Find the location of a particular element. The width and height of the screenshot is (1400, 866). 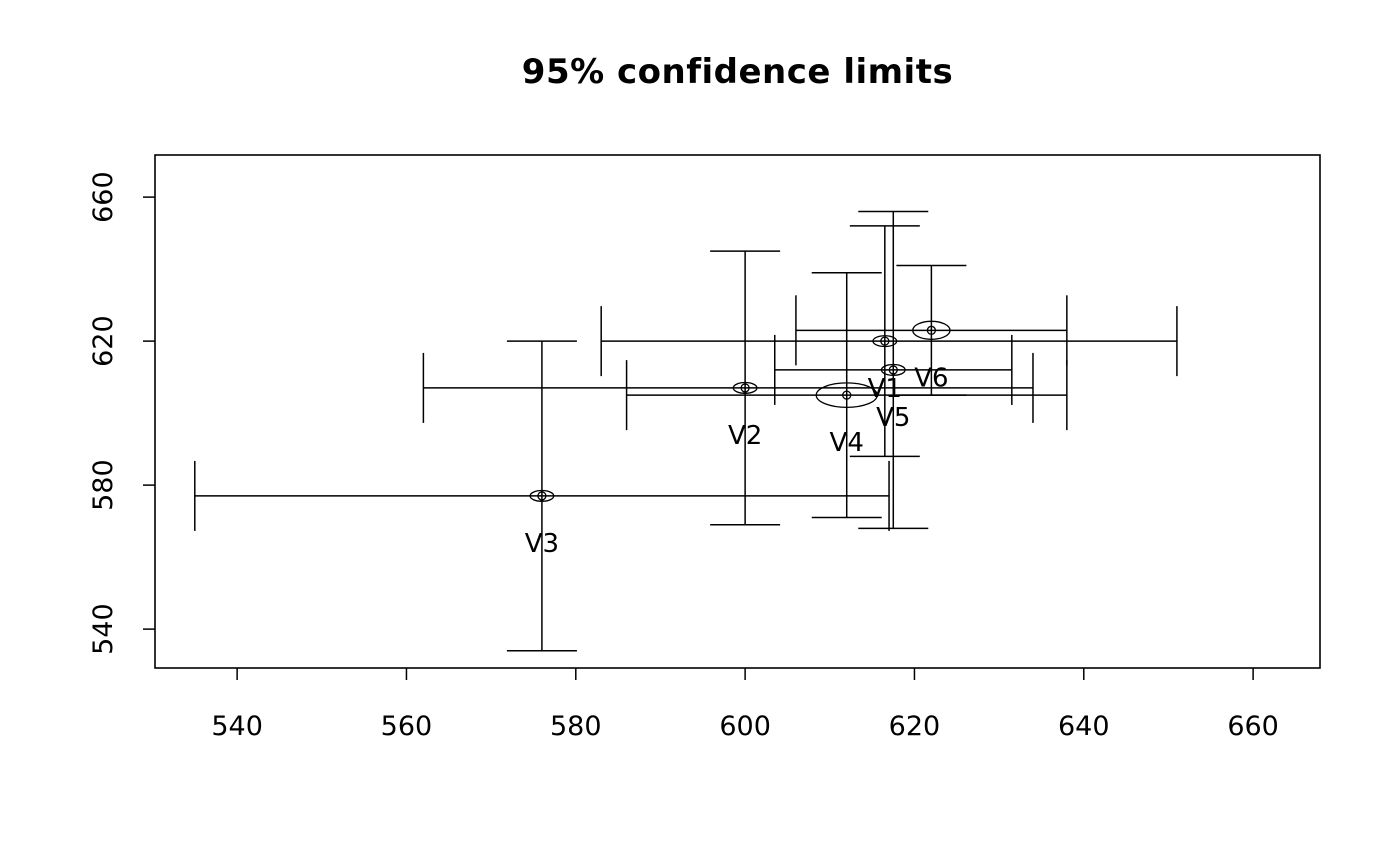

y-axis: 540 580 620 660 is located at coordinates (121, 413).